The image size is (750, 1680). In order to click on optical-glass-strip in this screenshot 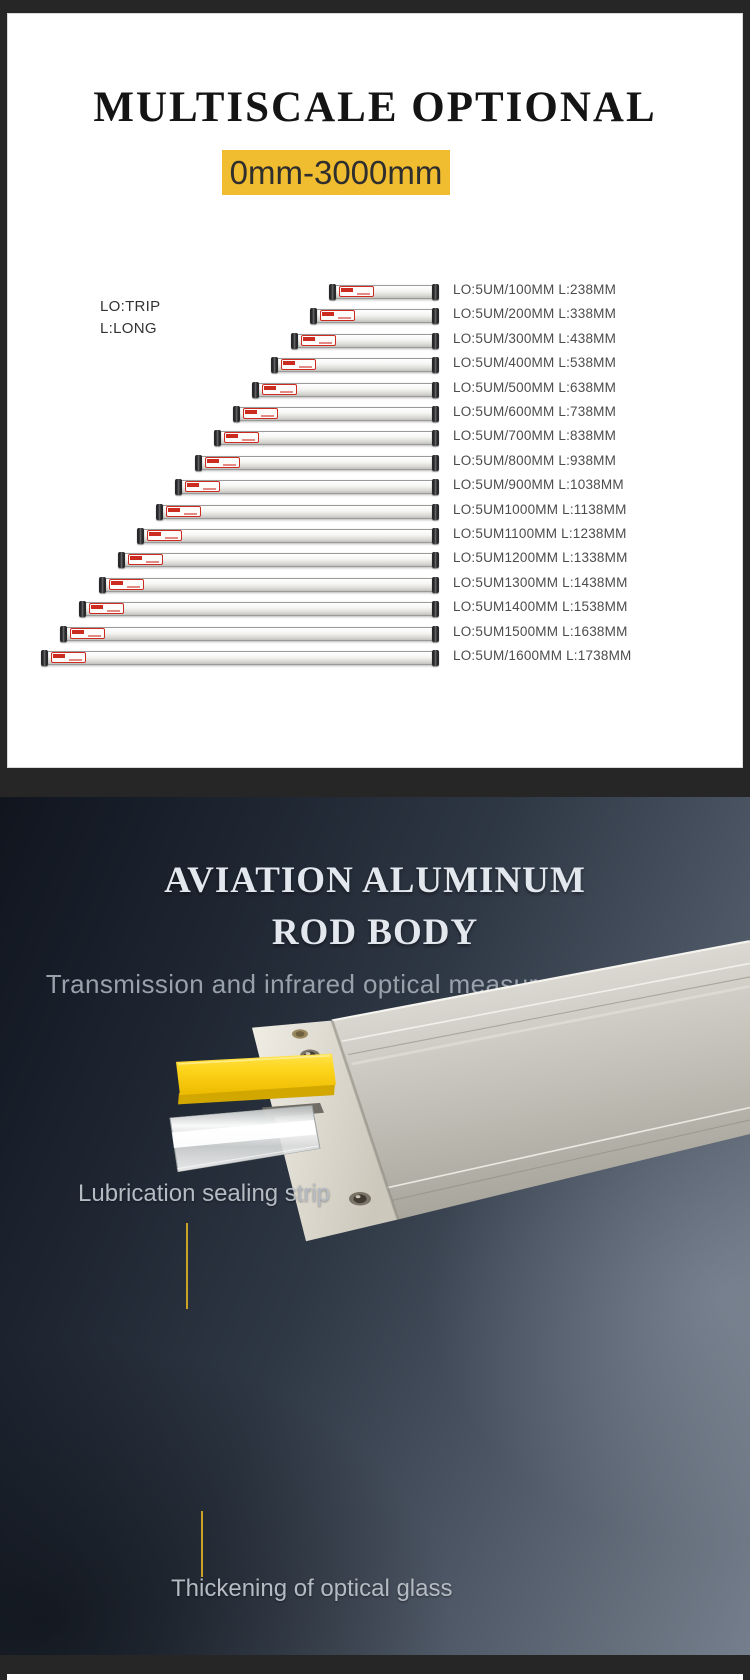, I will do `click(245, 1139)`.